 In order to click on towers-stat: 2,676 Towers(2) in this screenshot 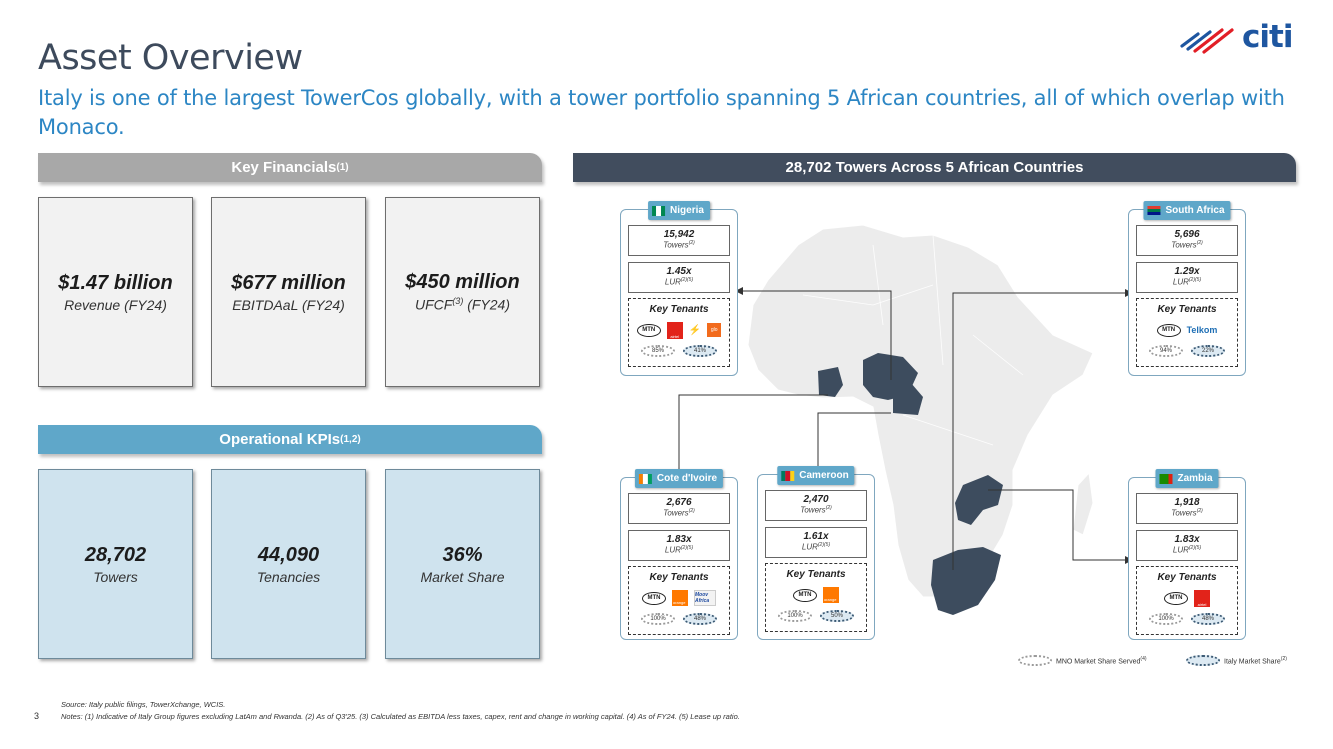, I will do `click(679, 508)`.